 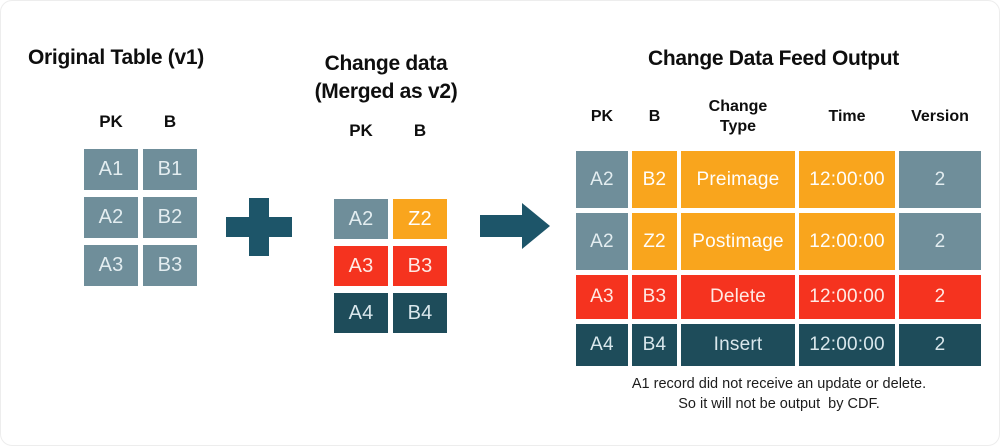 I want to click on cdf-output-title: Change Data Feed Output, so click(x=773, y=58).